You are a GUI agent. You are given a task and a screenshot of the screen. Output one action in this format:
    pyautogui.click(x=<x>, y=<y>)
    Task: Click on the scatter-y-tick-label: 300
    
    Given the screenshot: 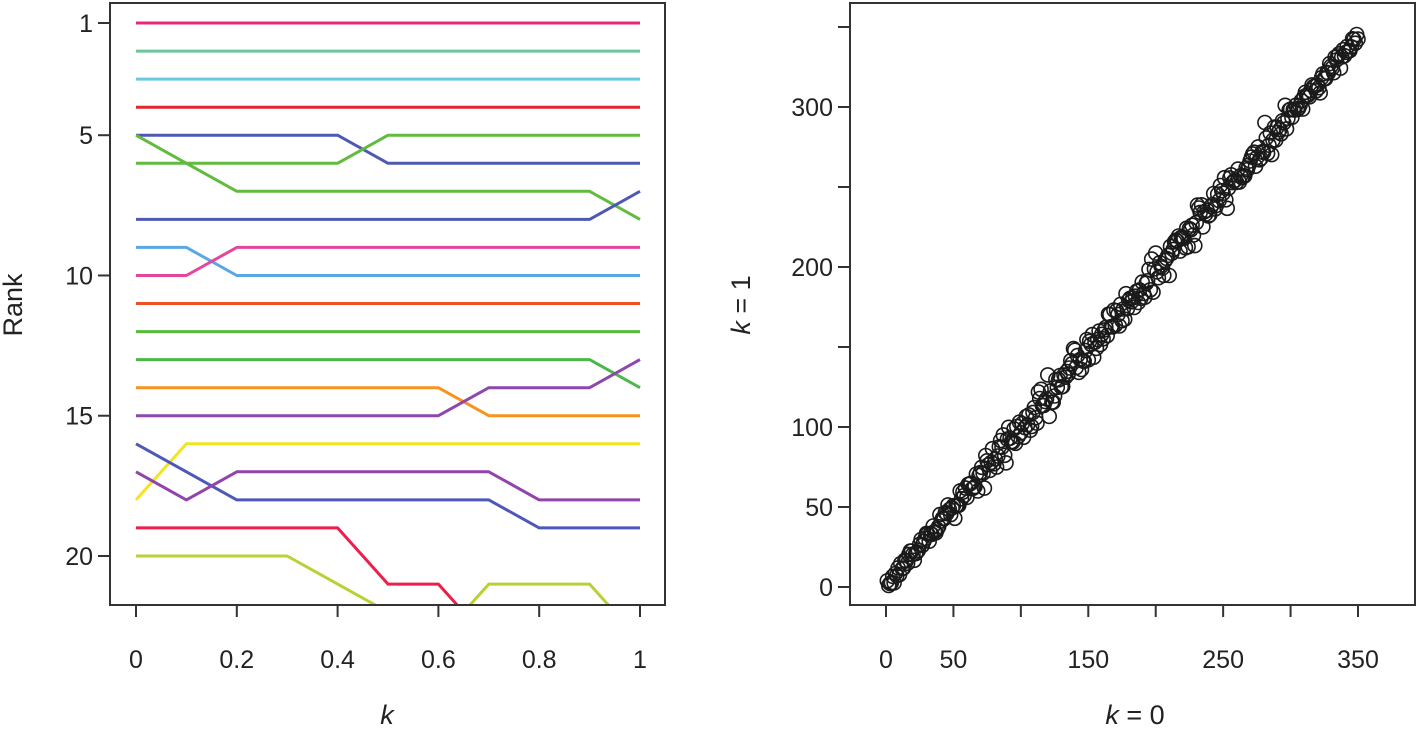 What is the action you would take?
    pyautogui.click(x=812, y=108)
    